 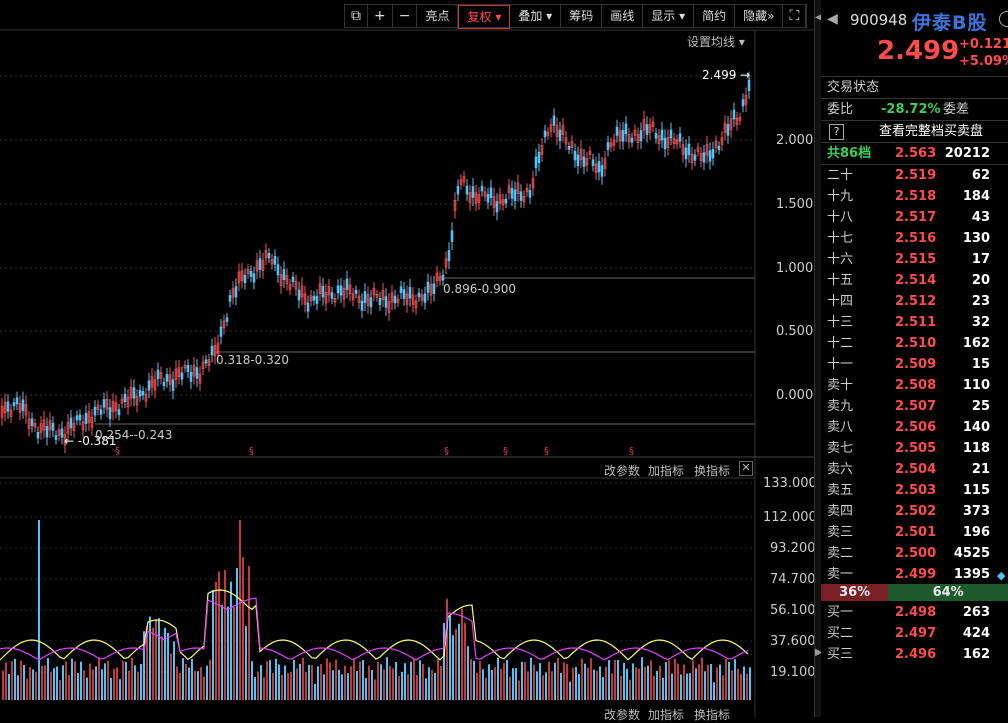 What do you see at coordinates (914, 175) in the screenshot?
I see `ask-row: 二十 2.519 62` at bounding box center [914, 175].